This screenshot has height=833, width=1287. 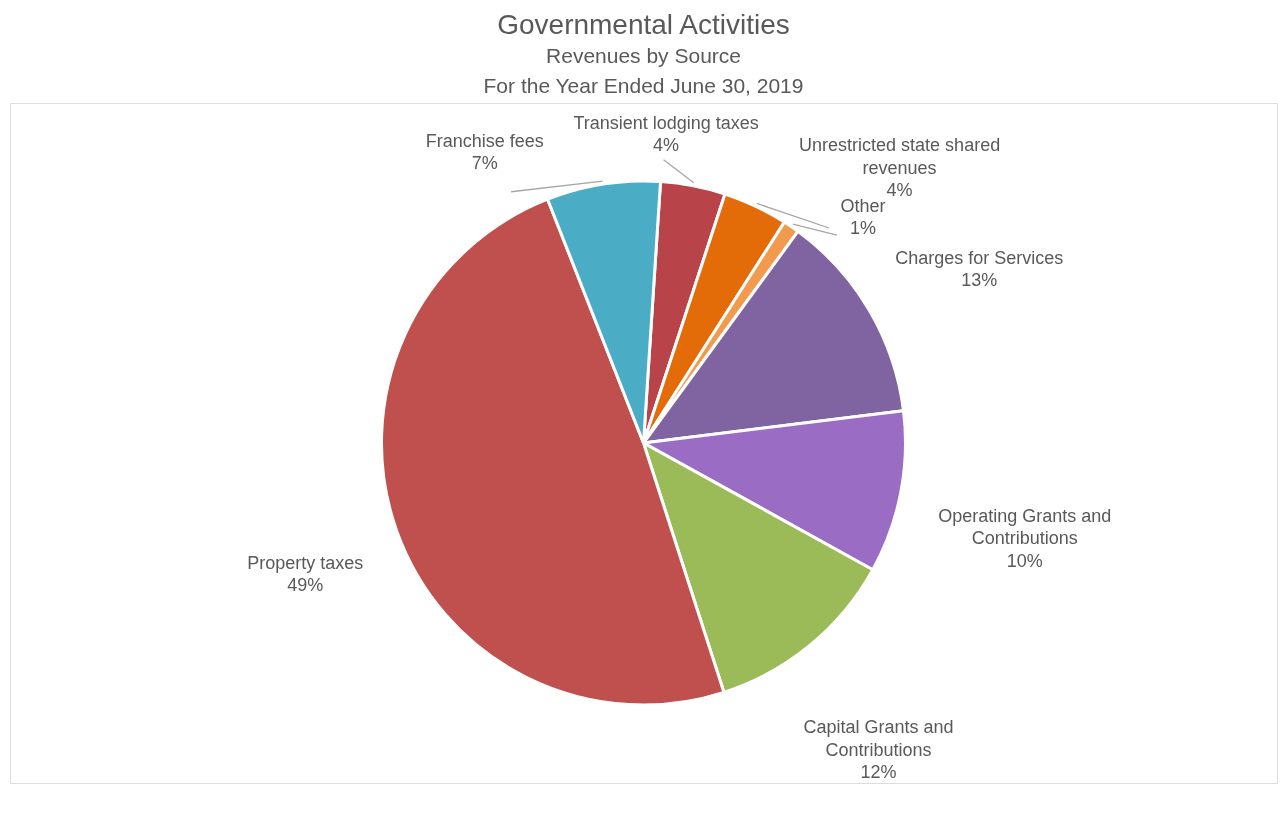 I want to click on slice-label: Franchise fees, so click(x=484, y=140).